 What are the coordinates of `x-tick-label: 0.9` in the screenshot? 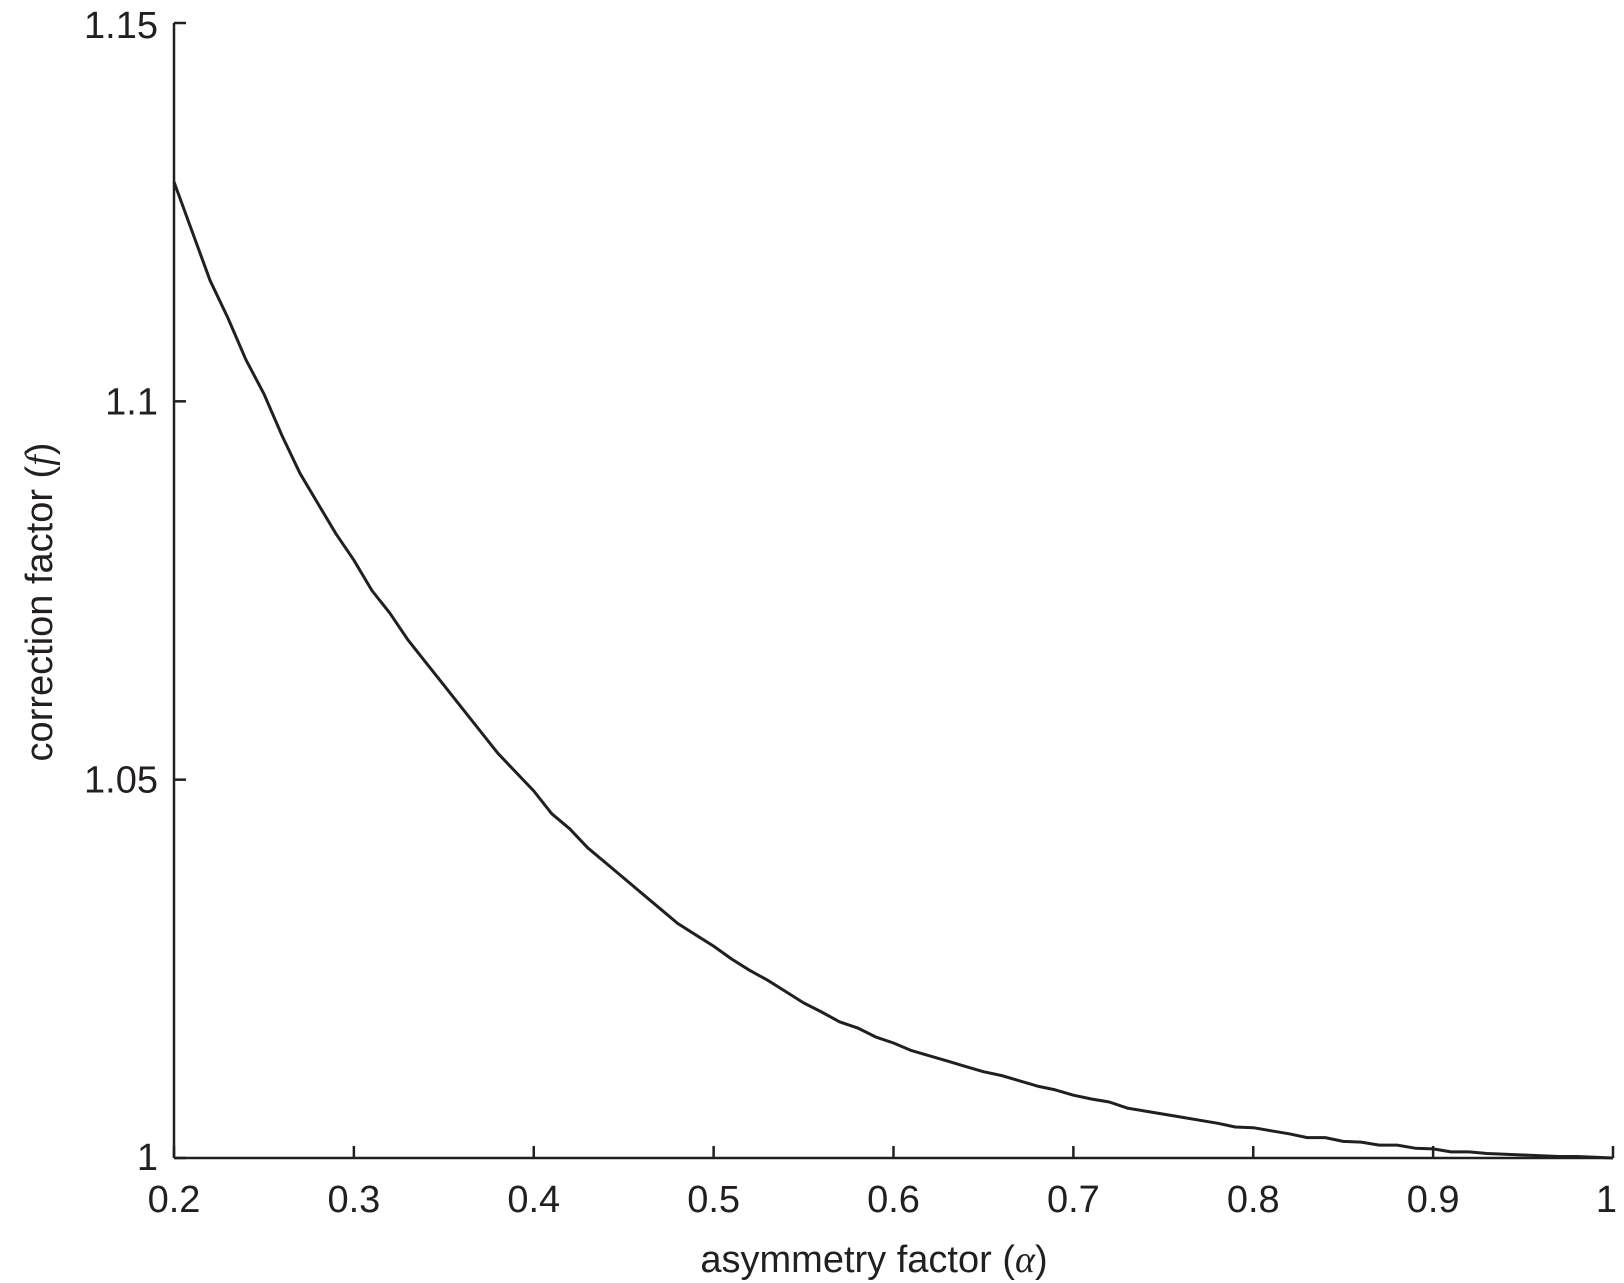 It's located at (1433, 1200).